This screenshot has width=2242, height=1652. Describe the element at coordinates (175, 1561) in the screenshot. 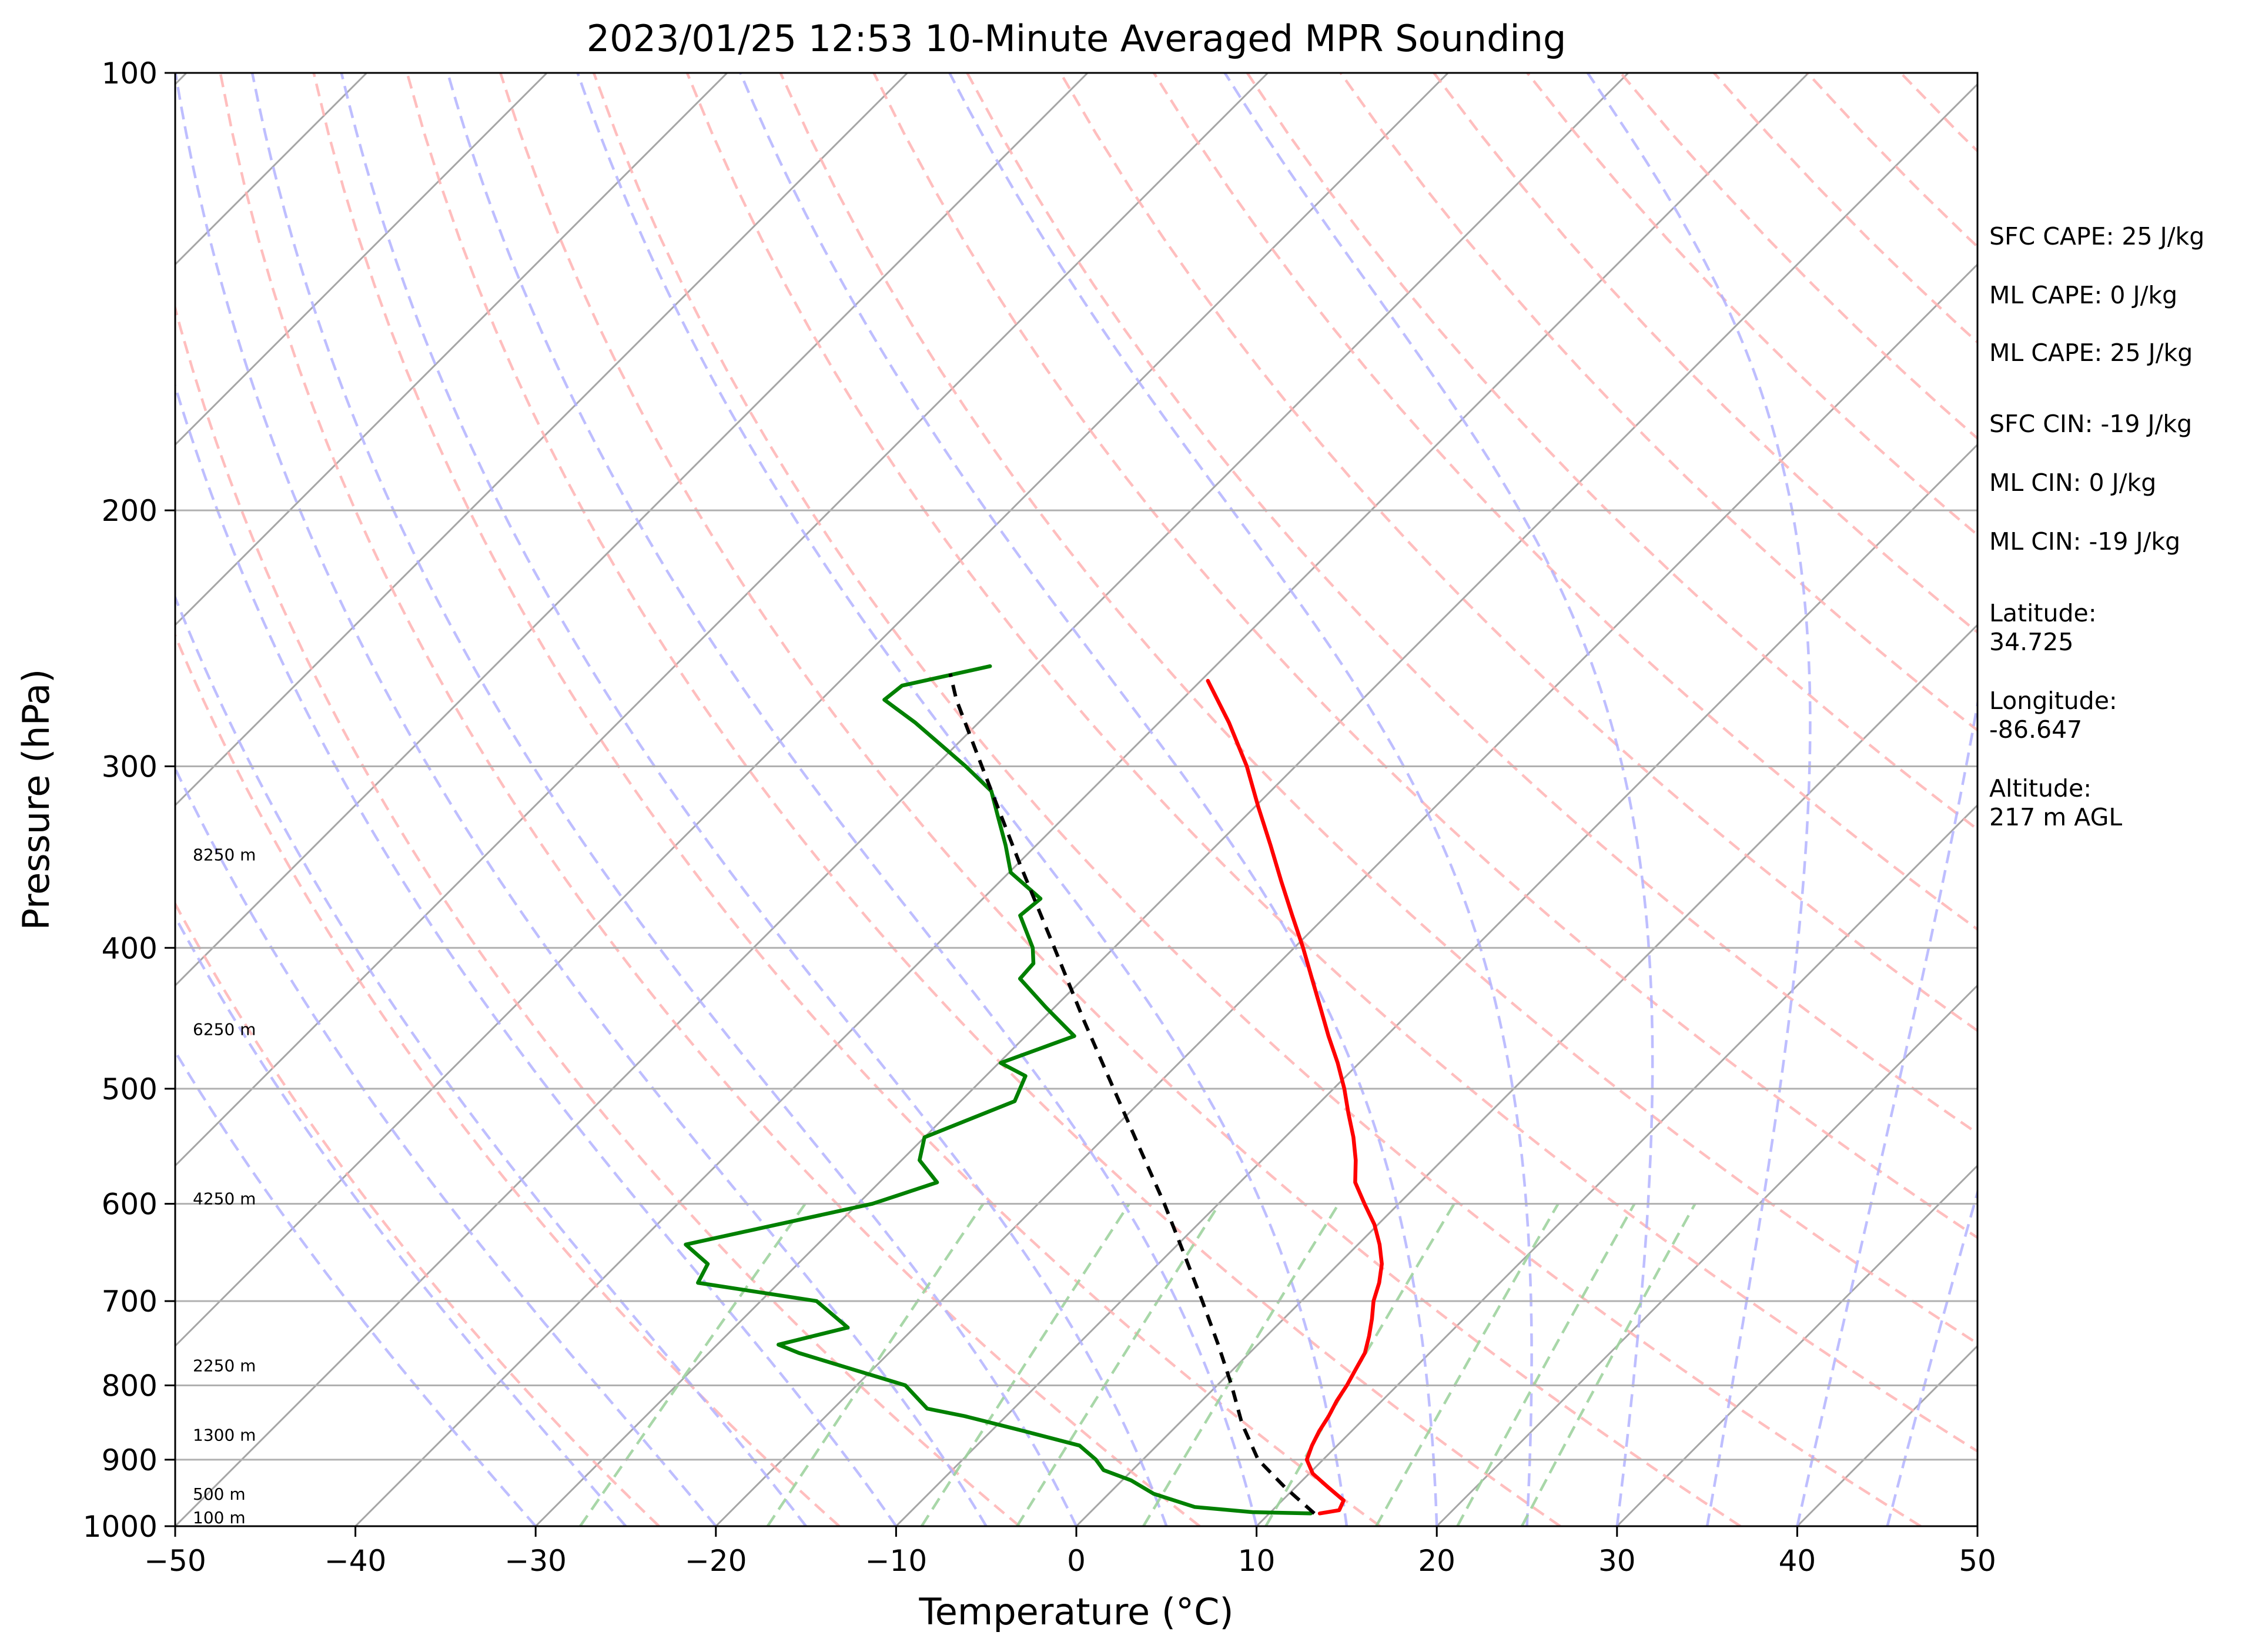

I see `x-tick-label: −50` at that location.